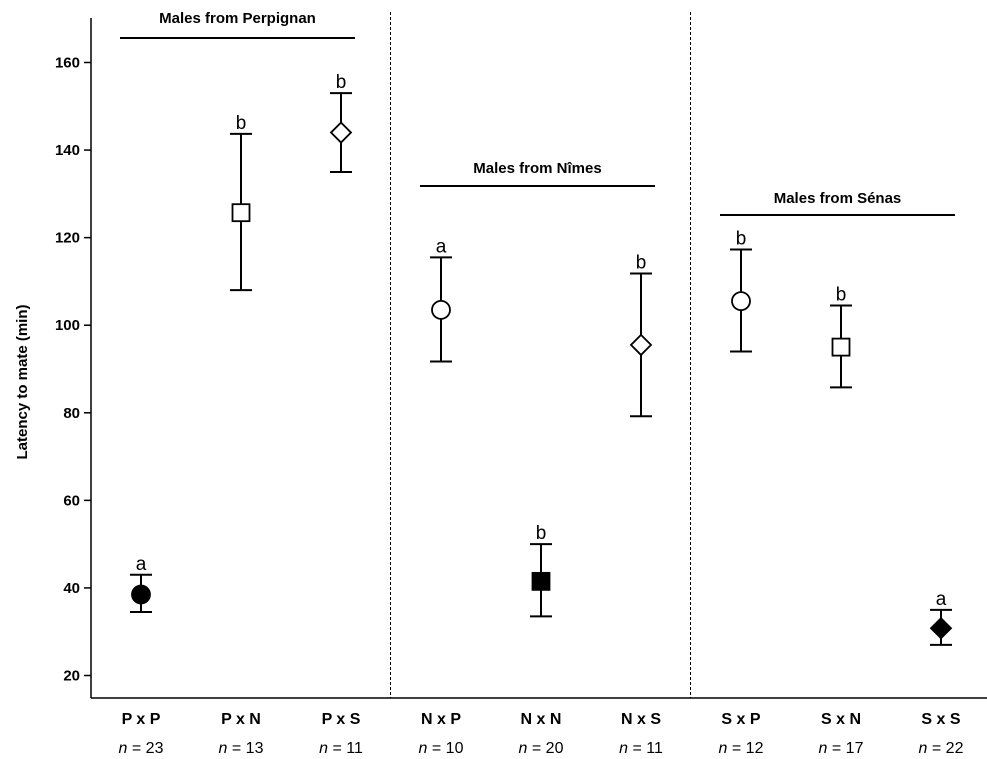 This screenshot has height=759, width=987. What do you see at coordinates (341, 719) in the screenshot?
I see `category-label: P x S` at bounding box center [341, 719].